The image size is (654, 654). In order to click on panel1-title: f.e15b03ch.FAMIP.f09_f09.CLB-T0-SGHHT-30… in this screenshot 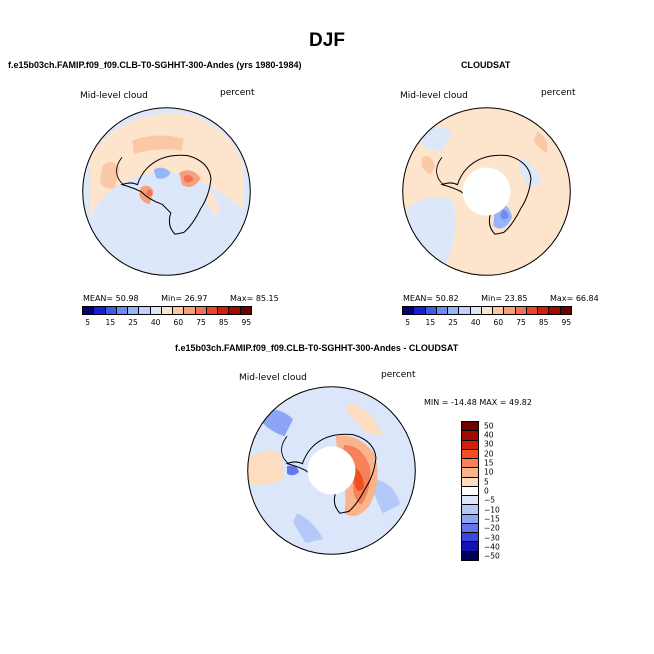, I will do `click(155, 65)`.